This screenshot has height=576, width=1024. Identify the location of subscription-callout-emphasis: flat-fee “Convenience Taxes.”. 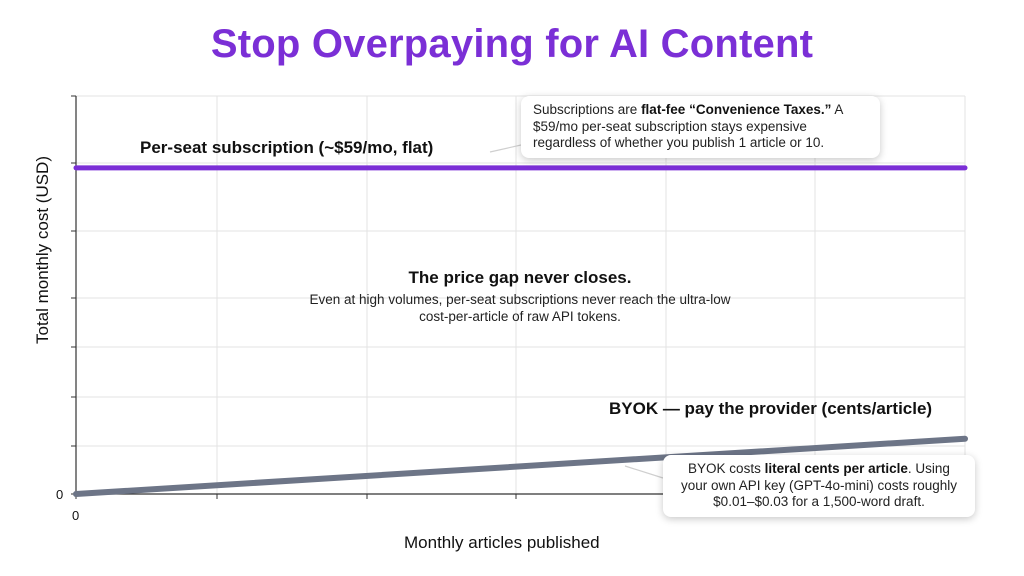
(736, 109).